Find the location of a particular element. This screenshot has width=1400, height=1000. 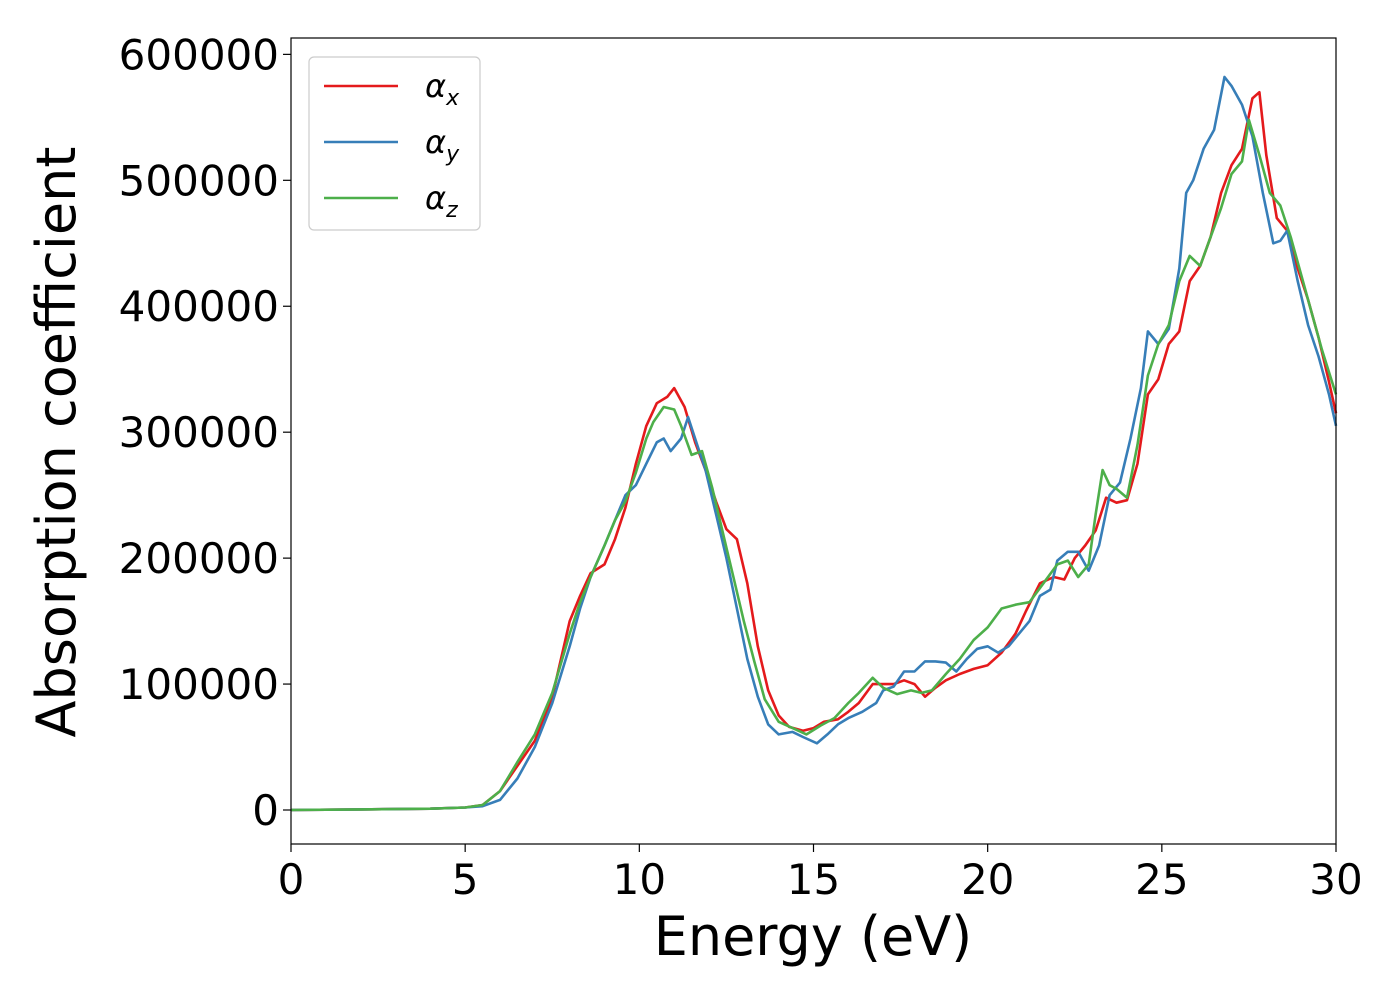

x-tick-label: 25 is located at coordinates (1161, 879).